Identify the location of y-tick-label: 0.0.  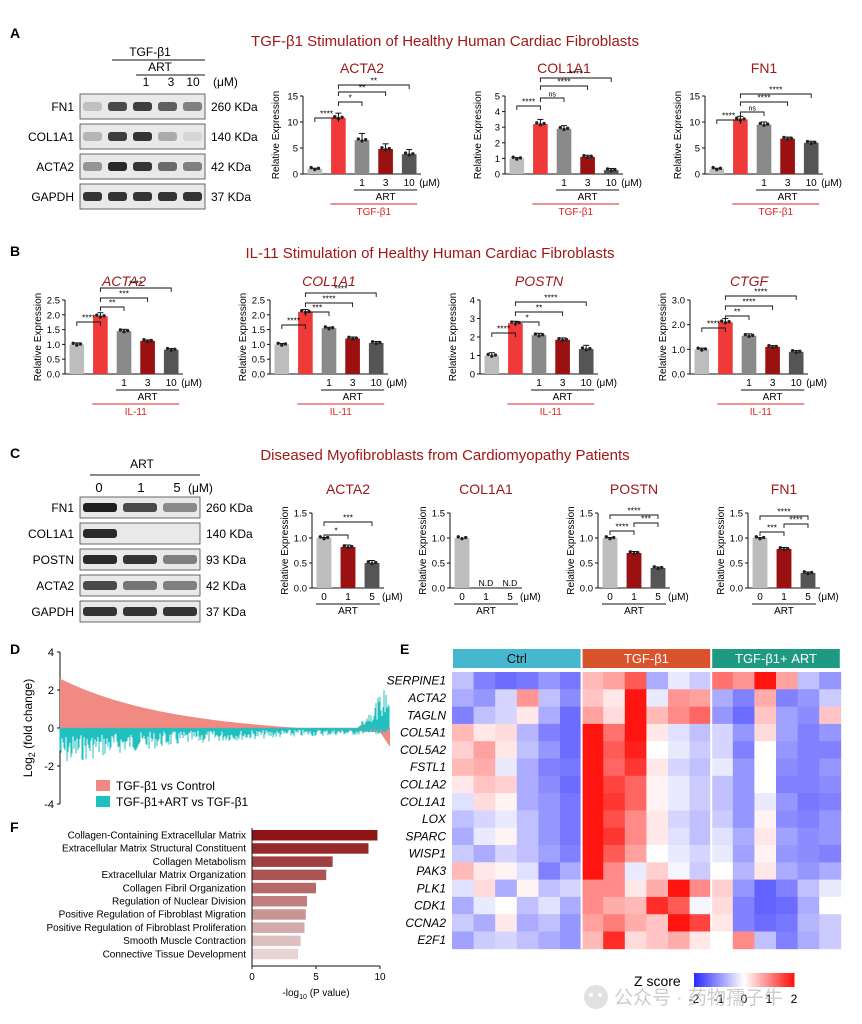
(258, 375).